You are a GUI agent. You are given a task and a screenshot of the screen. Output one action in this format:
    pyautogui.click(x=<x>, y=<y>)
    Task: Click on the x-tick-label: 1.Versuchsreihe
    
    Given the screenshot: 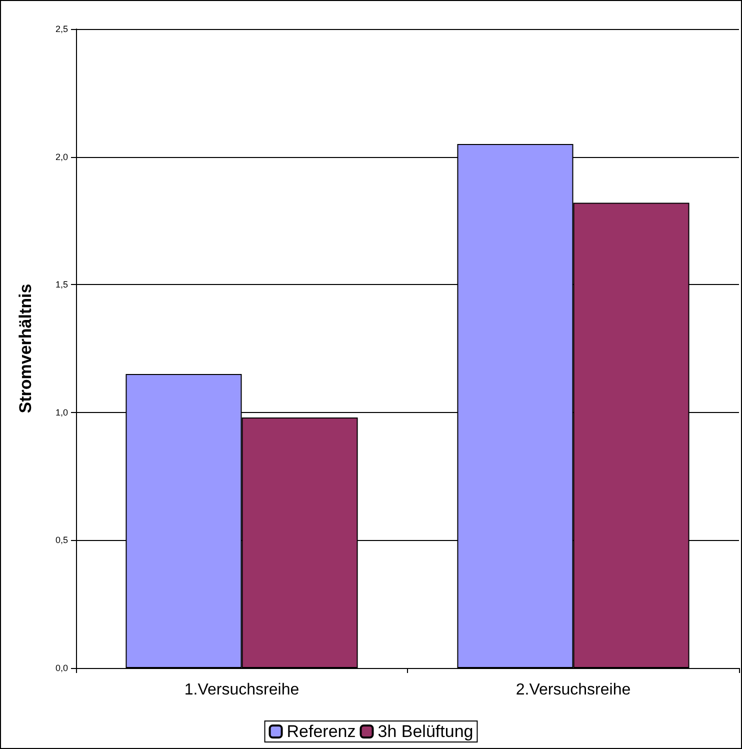 What is the action you would take?
    pyautogui.click(x=242, y=690)
    